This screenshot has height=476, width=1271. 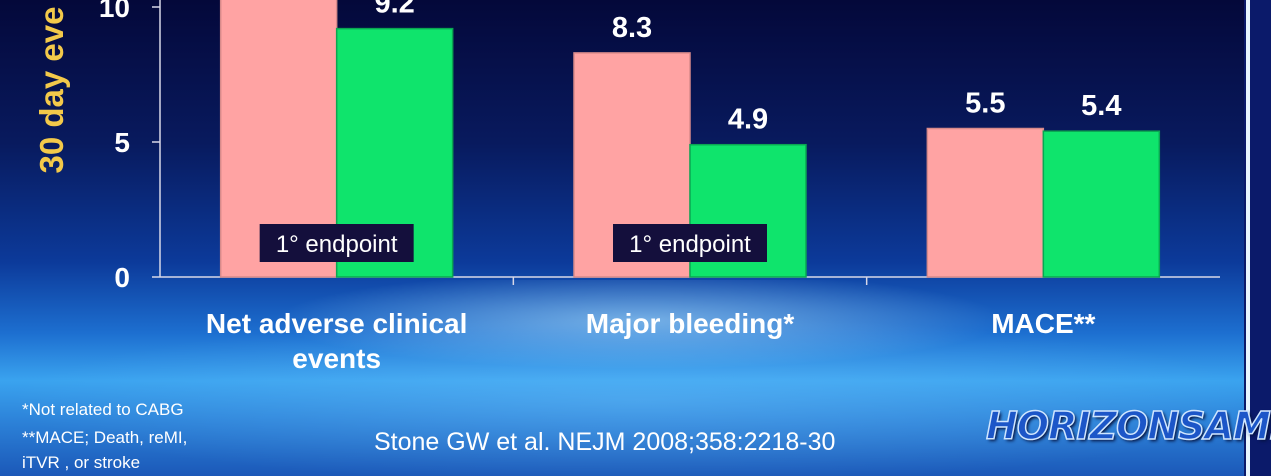 I want to click on category-label: Net adverse clinical, so click(x=336, y=323).